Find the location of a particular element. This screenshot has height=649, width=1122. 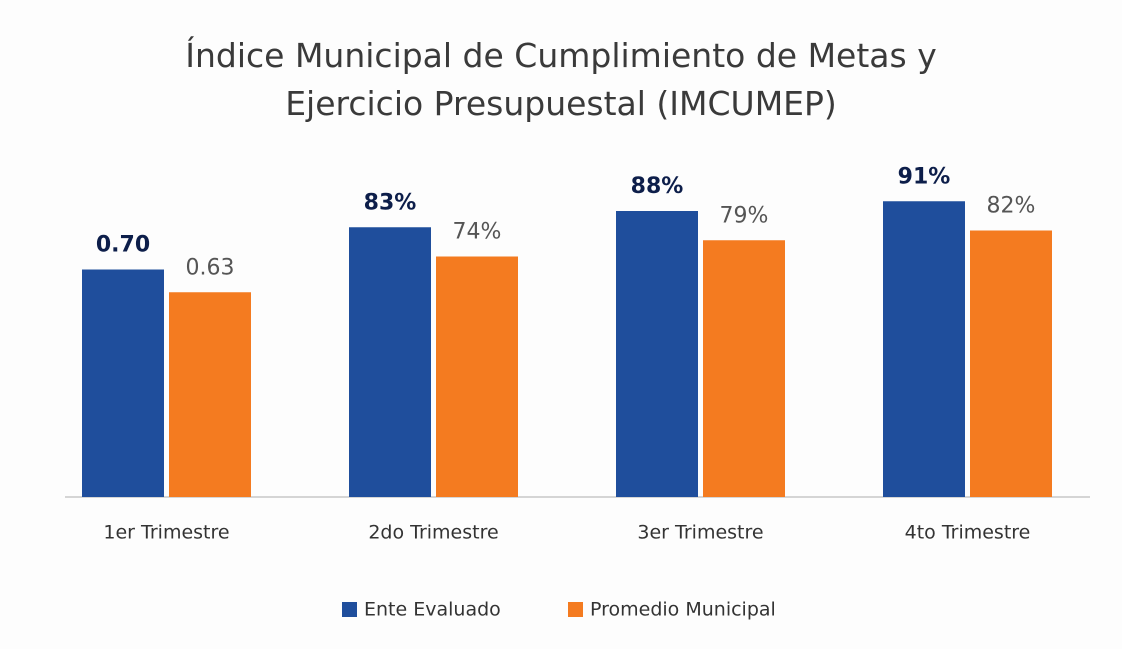

data-label: 88% is located at coordinates (657, 186).